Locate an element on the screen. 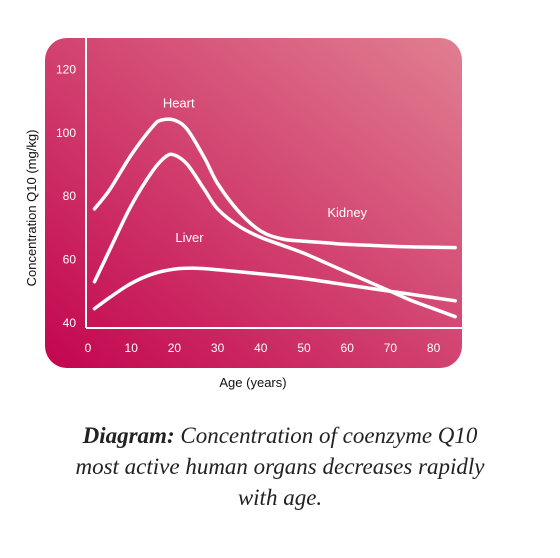  x-tick-label: 30 is located at coordinates (218, 348).